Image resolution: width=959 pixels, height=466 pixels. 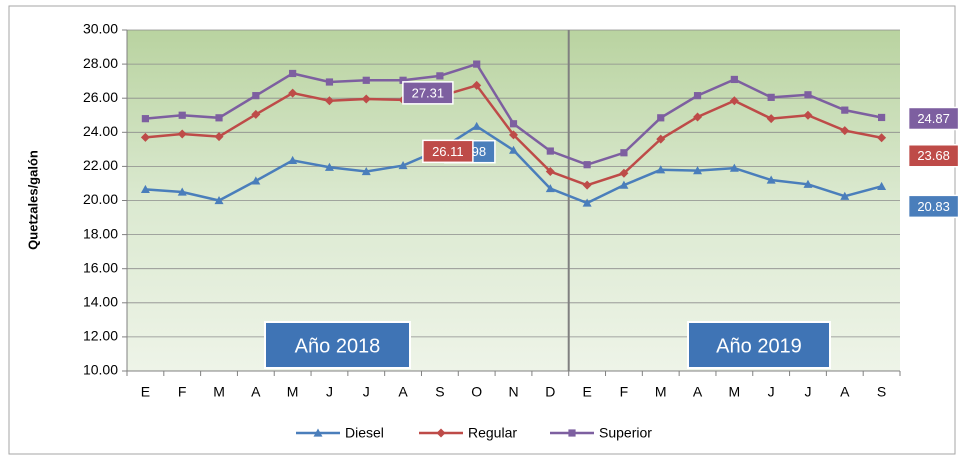 What do you see at coordinates (100, 29) in the screenshot?
I see `y-tick-label: 30.00` at bounding box center [100, 29].